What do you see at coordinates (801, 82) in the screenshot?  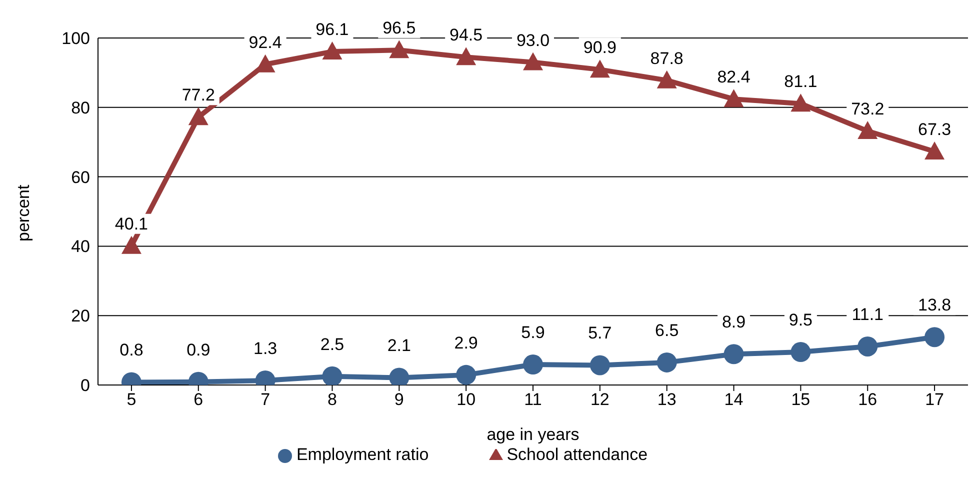 I see `data-label: 81.1` at bounding box center [801, 82].